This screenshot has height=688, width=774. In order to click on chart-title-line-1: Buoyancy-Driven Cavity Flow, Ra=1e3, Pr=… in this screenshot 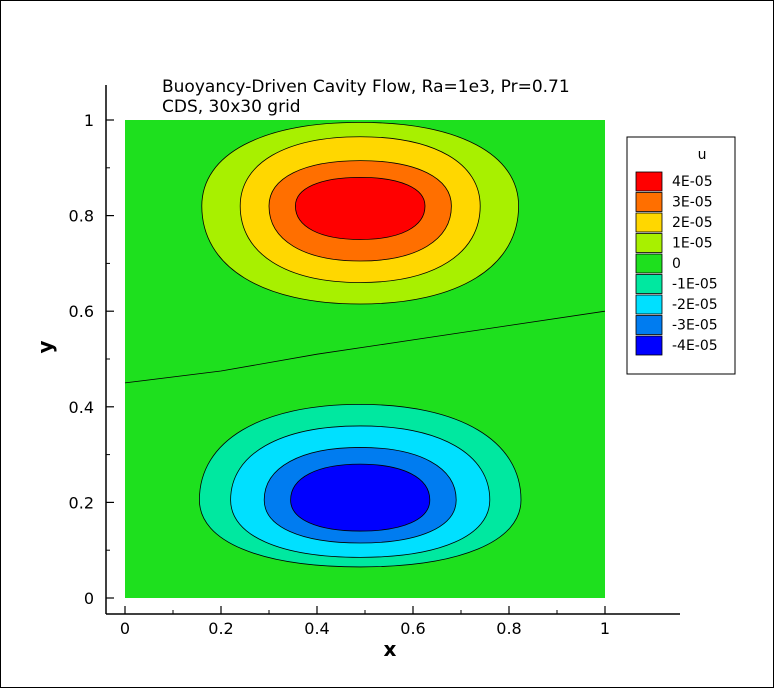, I will do `click(366, 87)`.